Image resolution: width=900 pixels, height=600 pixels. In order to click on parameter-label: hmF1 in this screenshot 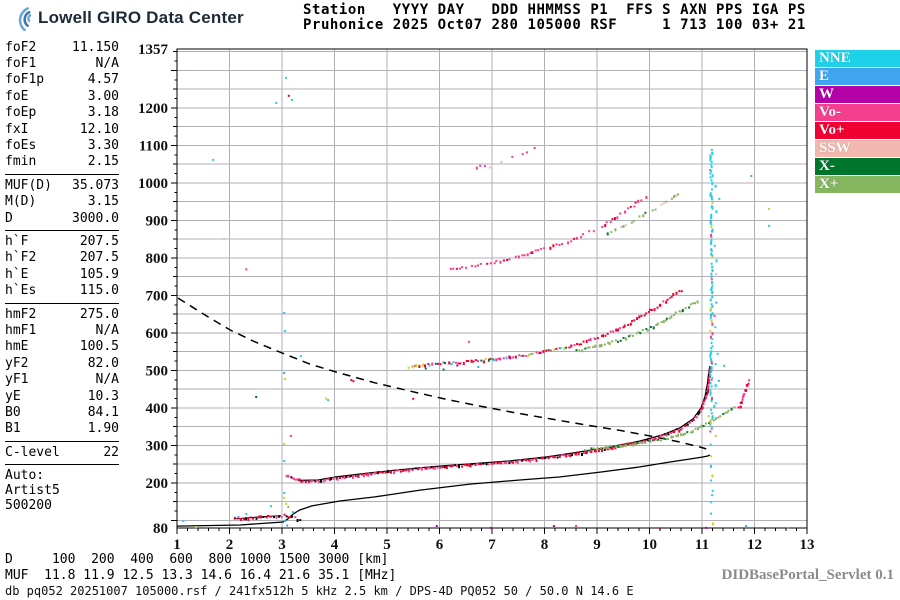, I will do `click(21, 330)`.